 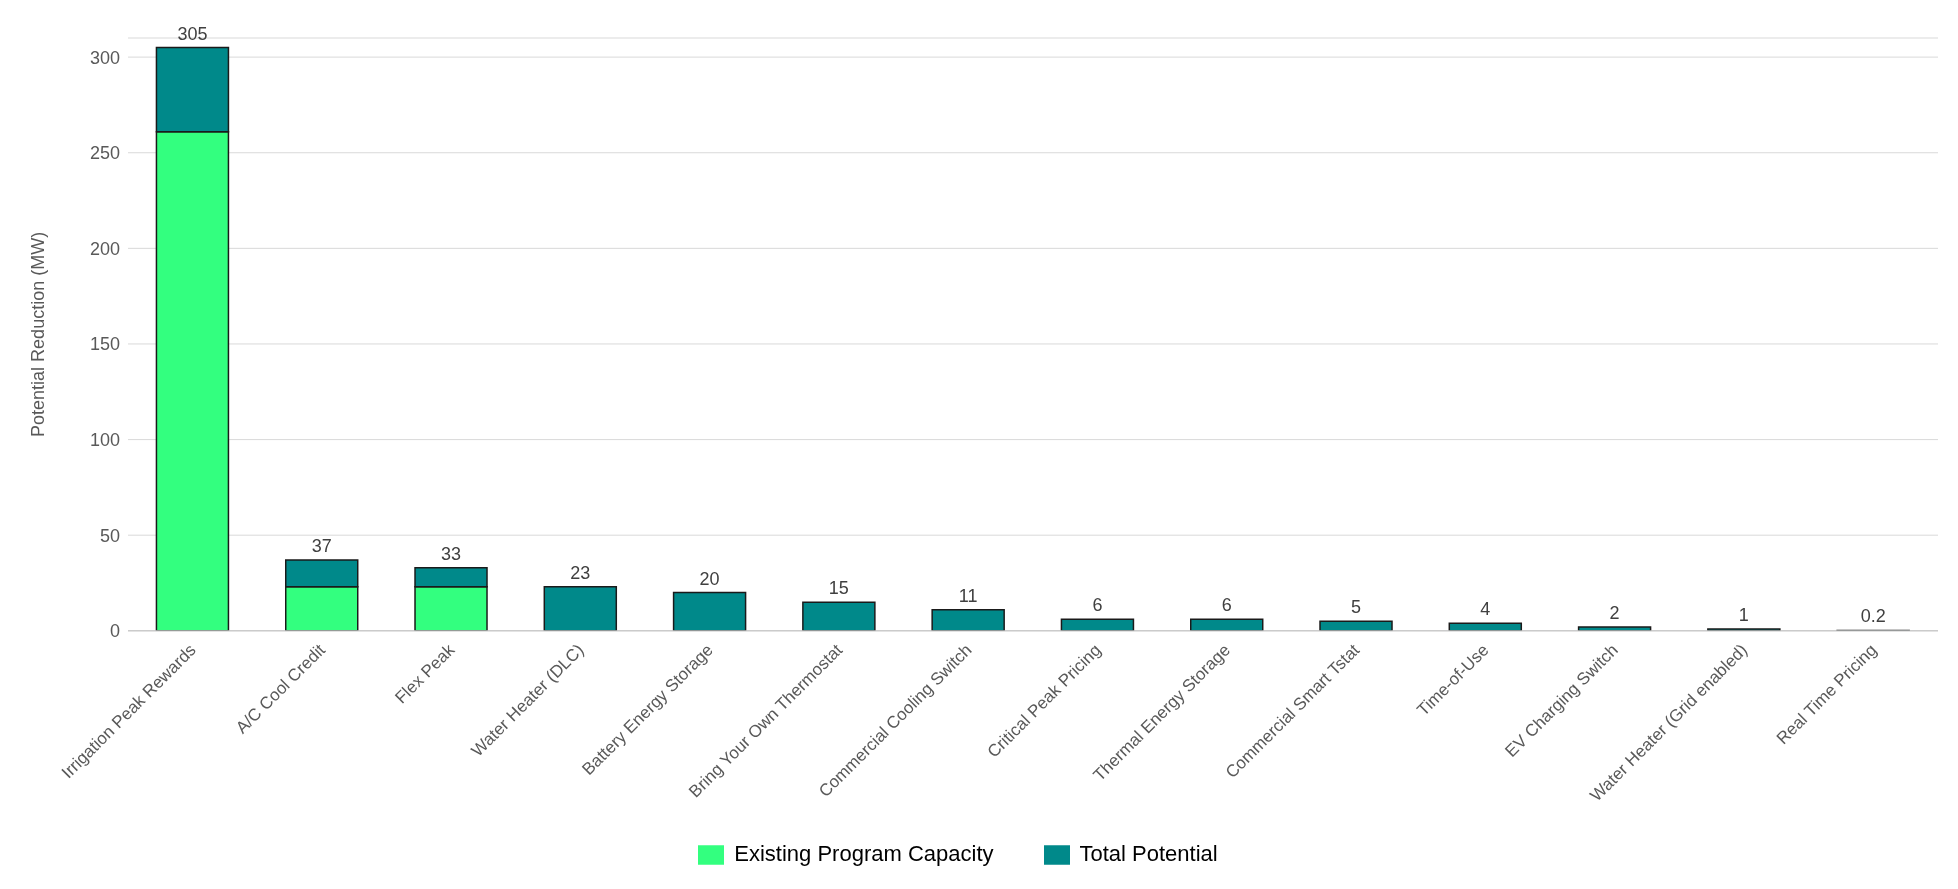 I want to click on total-label: 2, so click(x=1614, y=612).